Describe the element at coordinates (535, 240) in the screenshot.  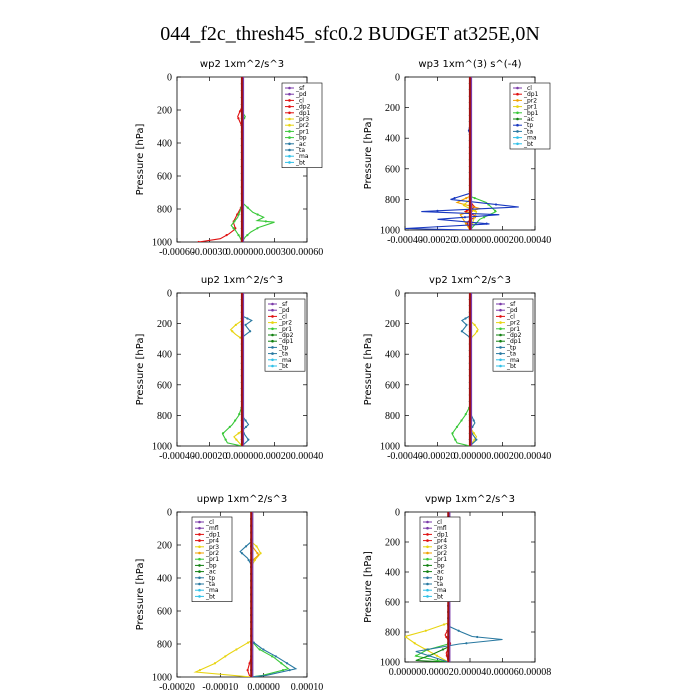
I see `x-tick-label: 0.00040` at that location.